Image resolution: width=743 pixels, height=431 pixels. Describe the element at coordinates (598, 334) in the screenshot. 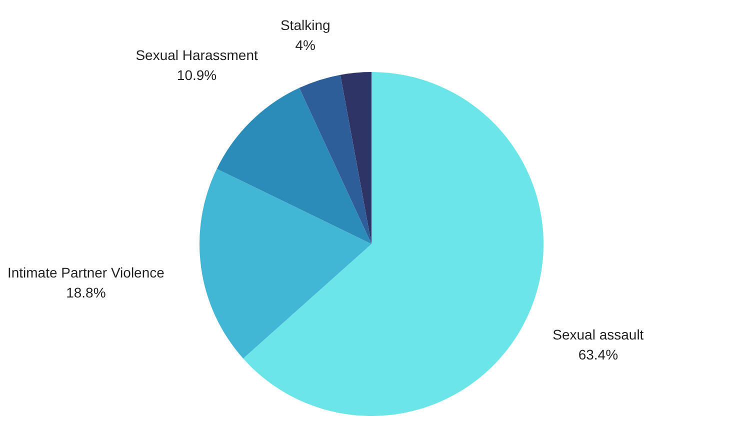

I see `slice-label: Sexual assault` at that location.